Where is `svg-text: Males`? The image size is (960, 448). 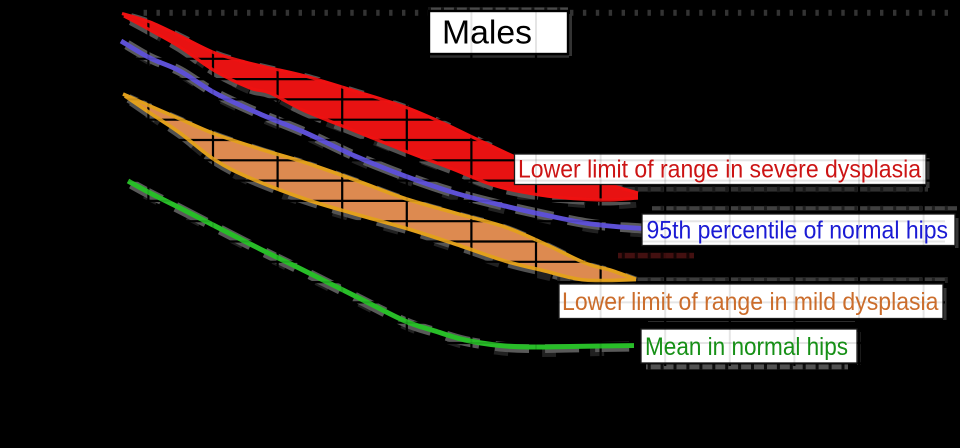 svg-text: Males is located at coordinates (487, 33).